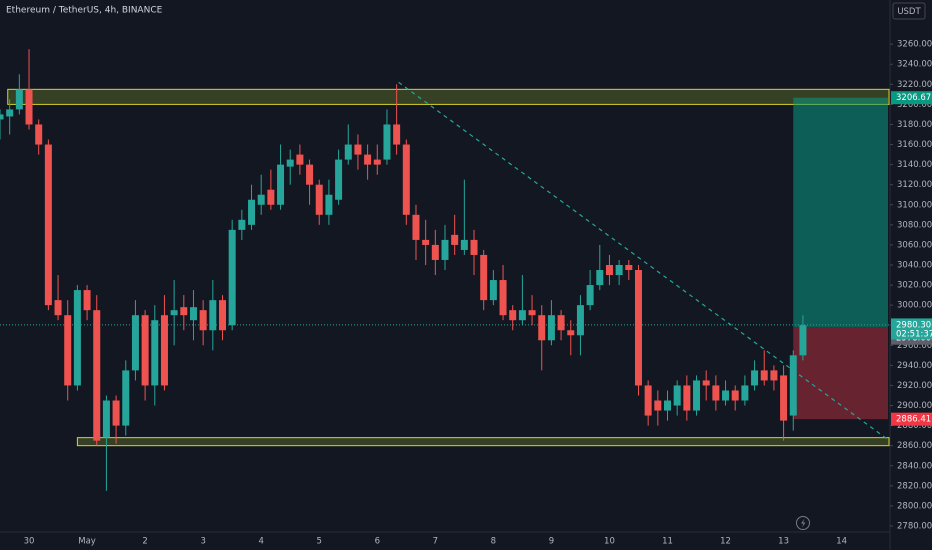 This screenshot has width=932, height=550. Describe the element at coordinates (202, 542) in the screenshot. I see `x-tick-label: 3` at that location.